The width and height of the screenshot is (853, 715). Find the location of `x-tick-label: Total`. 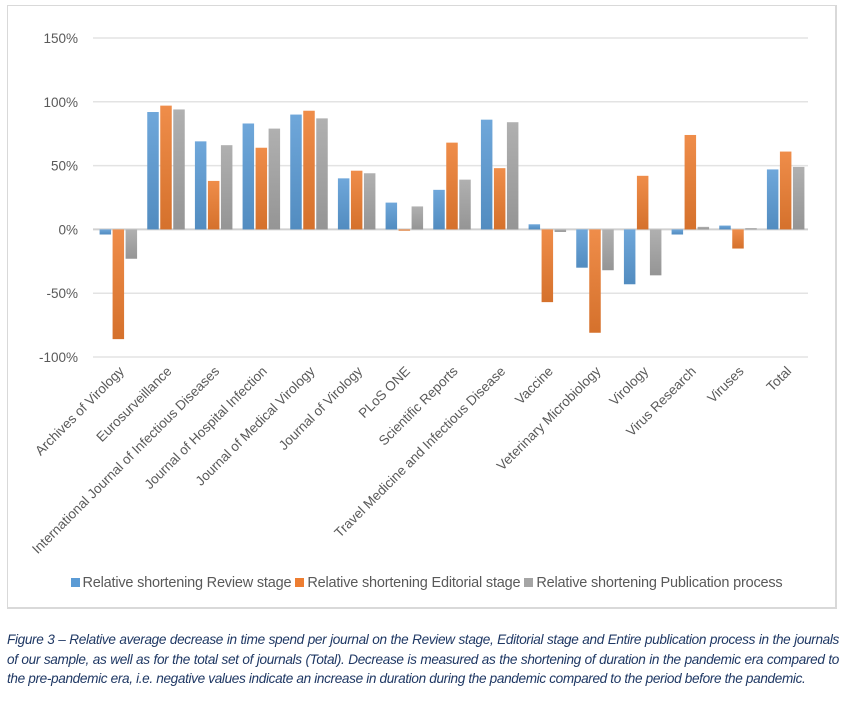

x-tick-label: Total is located at coordinates (779, 379).